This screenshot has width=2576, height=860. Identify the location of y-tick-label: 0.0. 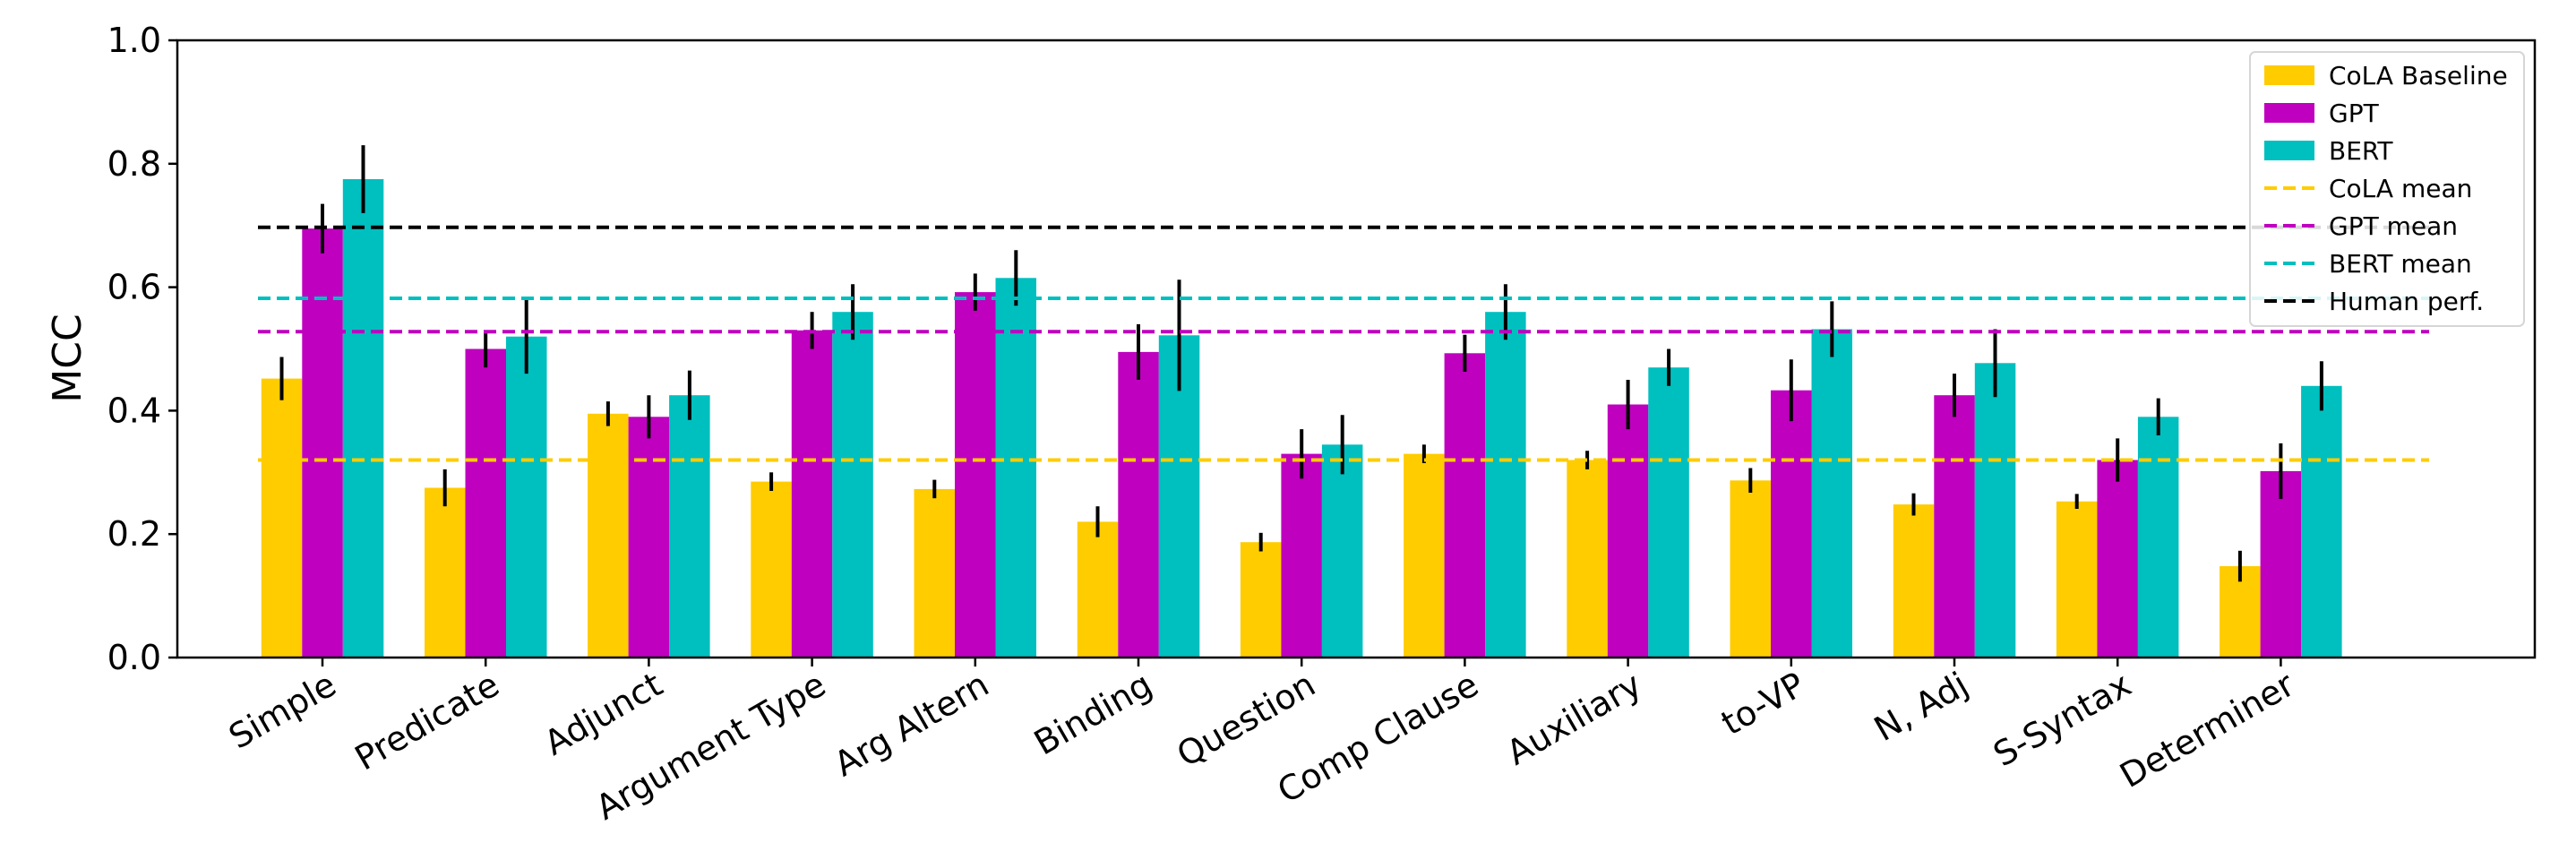
(134, 657).